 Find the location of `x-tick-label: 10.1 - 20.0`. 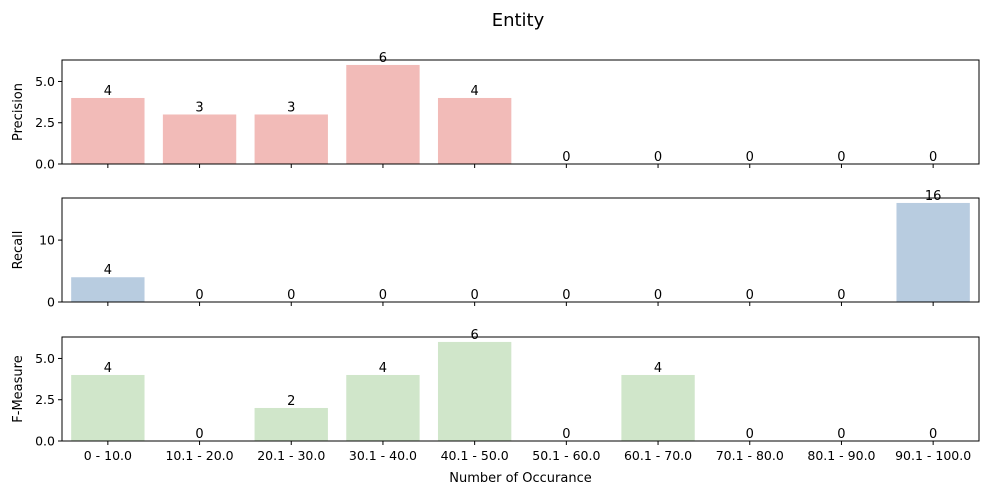

x-tick-label: 10.1 - 20.0 is located at coordinates (199, 455).